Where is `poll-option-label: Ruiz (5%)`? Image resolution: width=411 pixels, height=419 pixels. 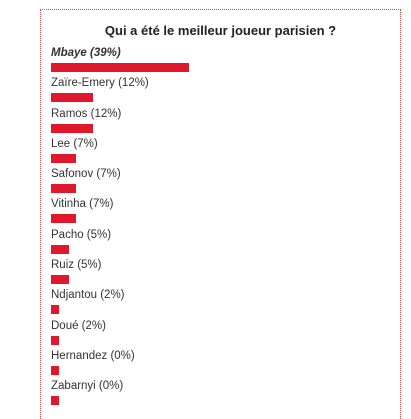
poll-option-label: Ruiz (5%) is located at coordinates (76, 265).